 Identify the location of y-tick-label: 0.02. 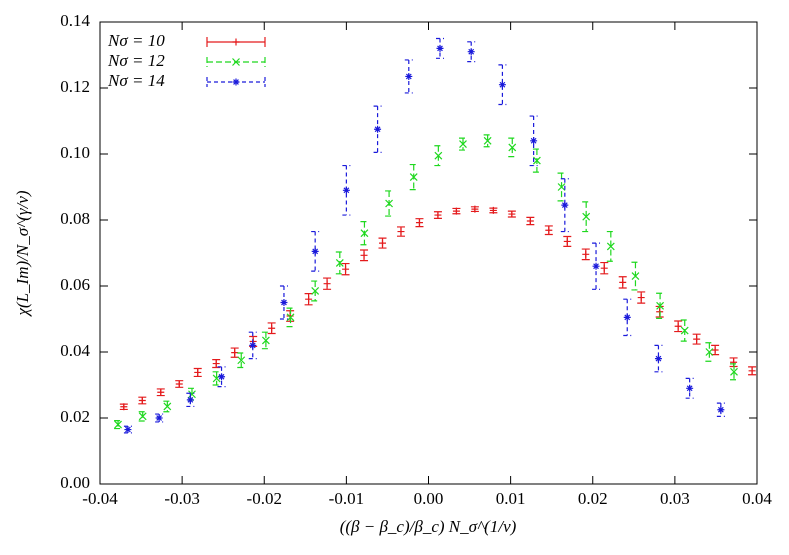
(75, 416).